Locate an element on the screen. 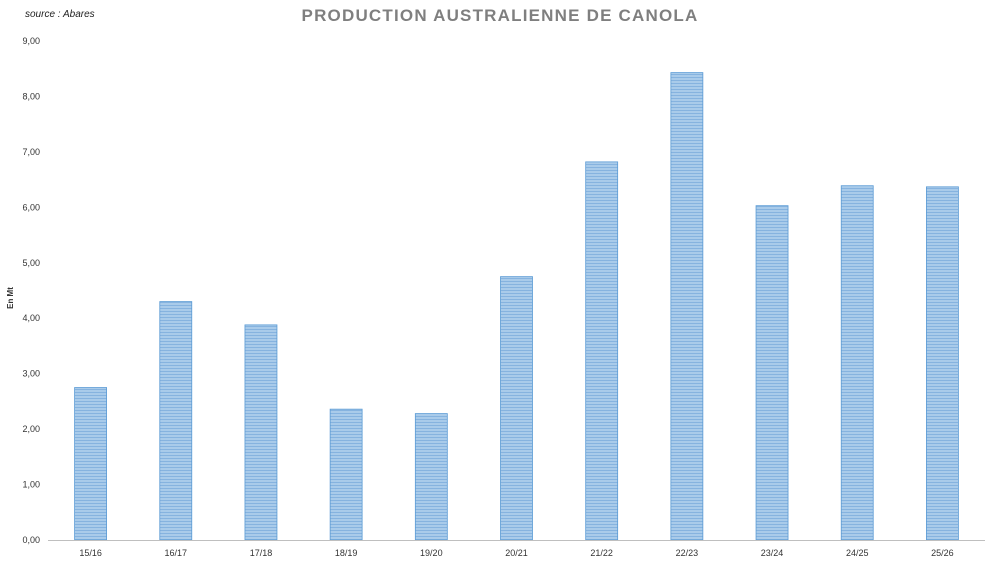  source-note: source : Abares is located at coordinates (60, 14).